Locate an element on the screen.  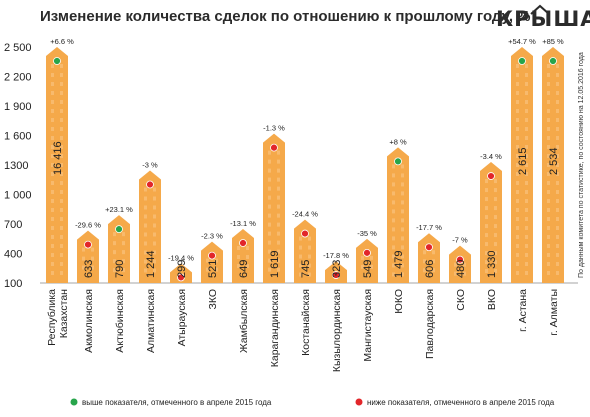
value-label: 633 is located at coordinates (89, 269).